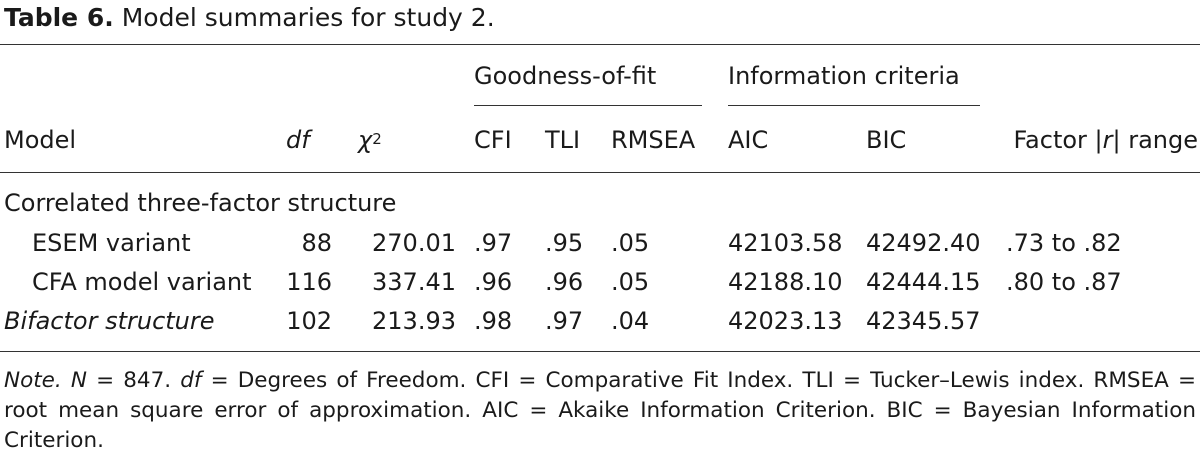 The width and height of the screenshot is (1200, 458). I want to click on table-row-chi2: 337.41, so click(414, 282).